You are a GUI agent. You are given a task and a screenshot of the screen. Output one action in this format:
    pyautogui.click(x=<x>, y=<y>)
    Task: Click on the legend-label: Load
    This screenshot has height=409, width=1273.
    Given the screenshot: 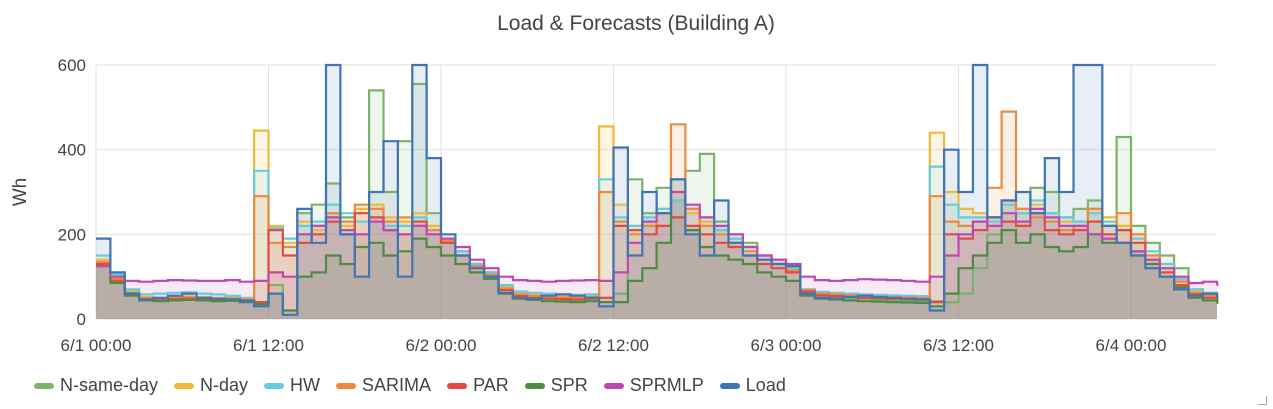 What is the action you would take?
    pyautogui.click(x=765, y=385)
    